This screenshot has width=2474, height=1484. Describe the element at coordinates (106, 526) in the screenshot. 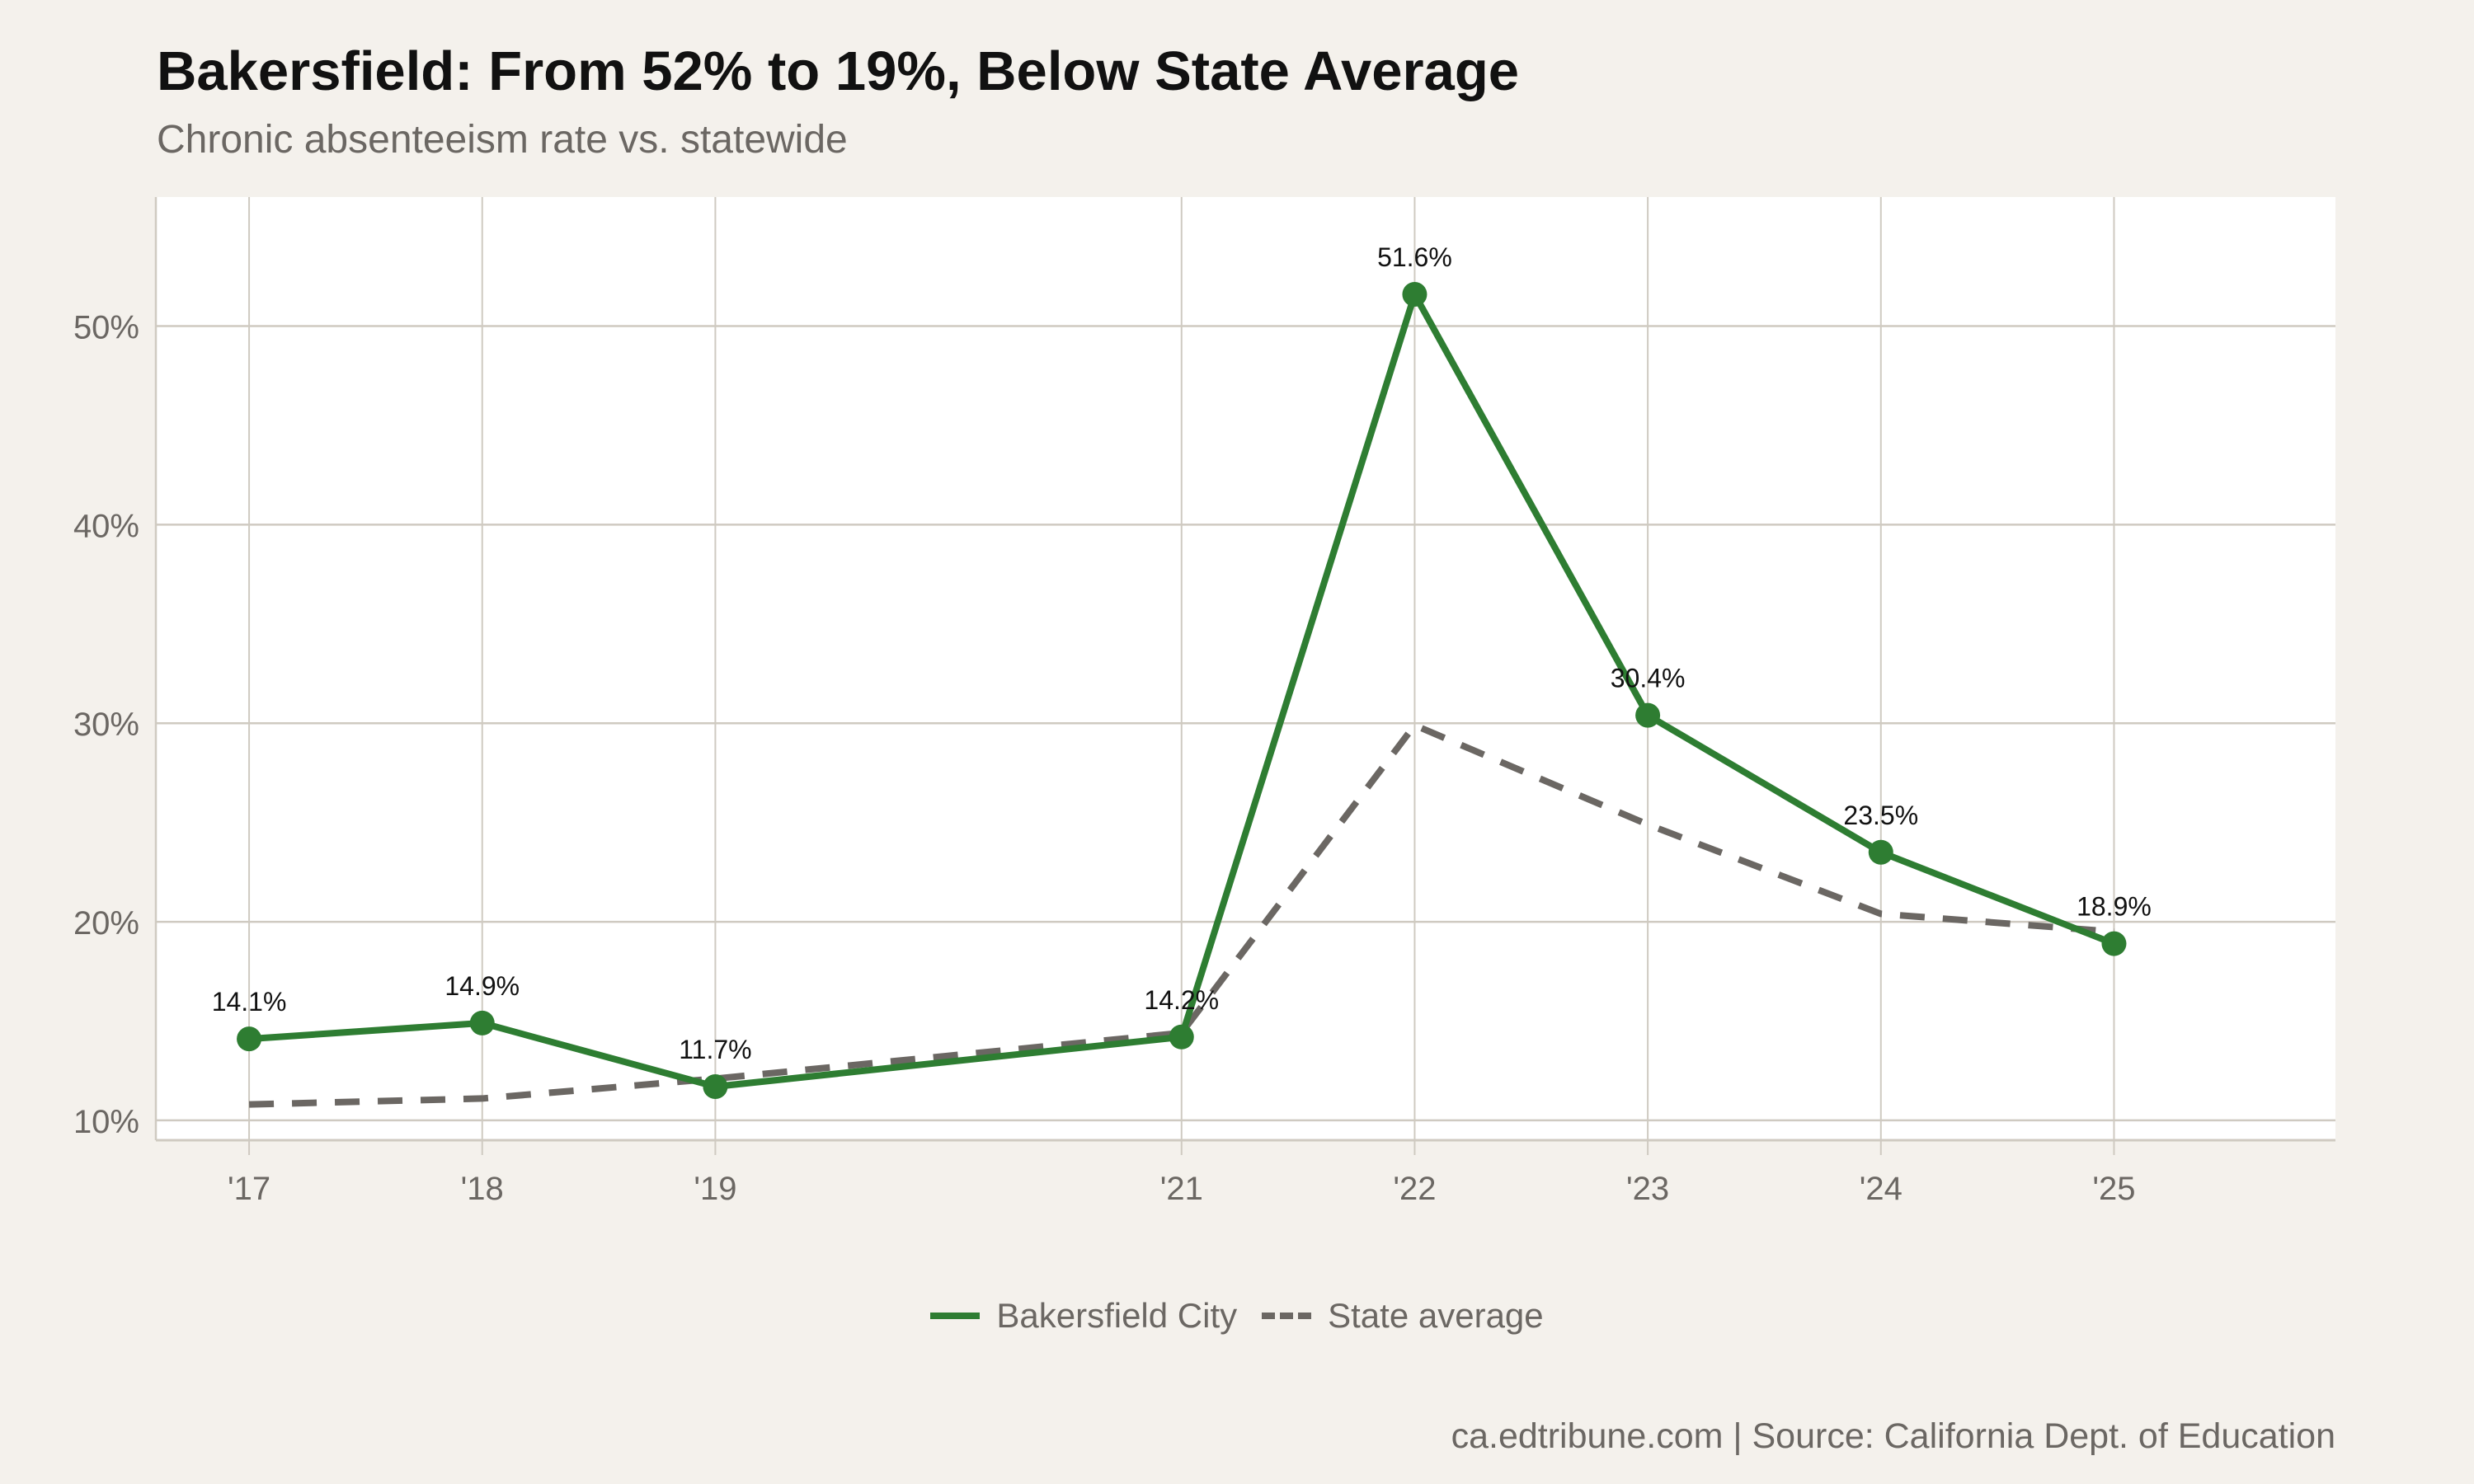

I see `y-tick-label: 40%` at that location.